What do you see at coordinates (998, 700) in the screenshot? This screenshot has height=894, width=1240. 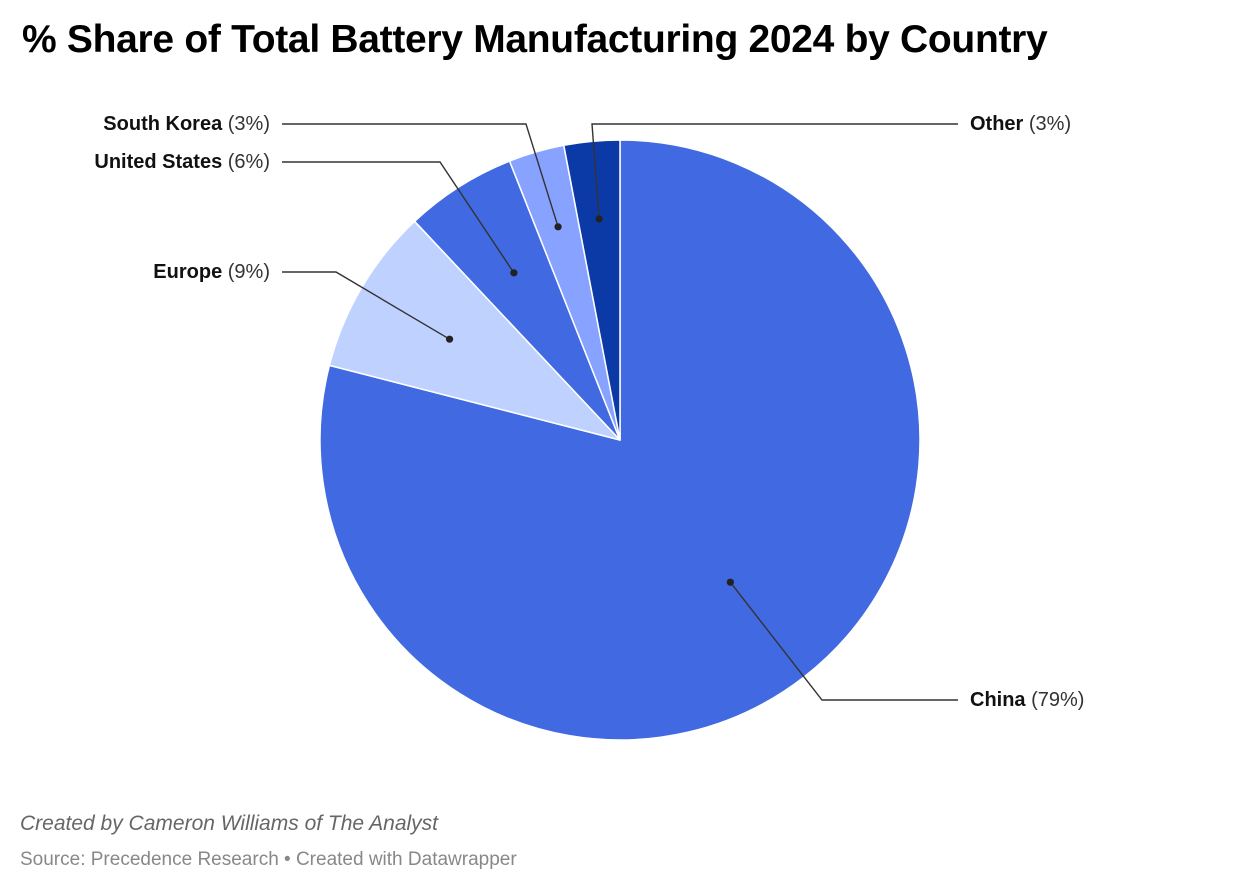 I see `slice-label-name: China` at bounding box center [998, 700].